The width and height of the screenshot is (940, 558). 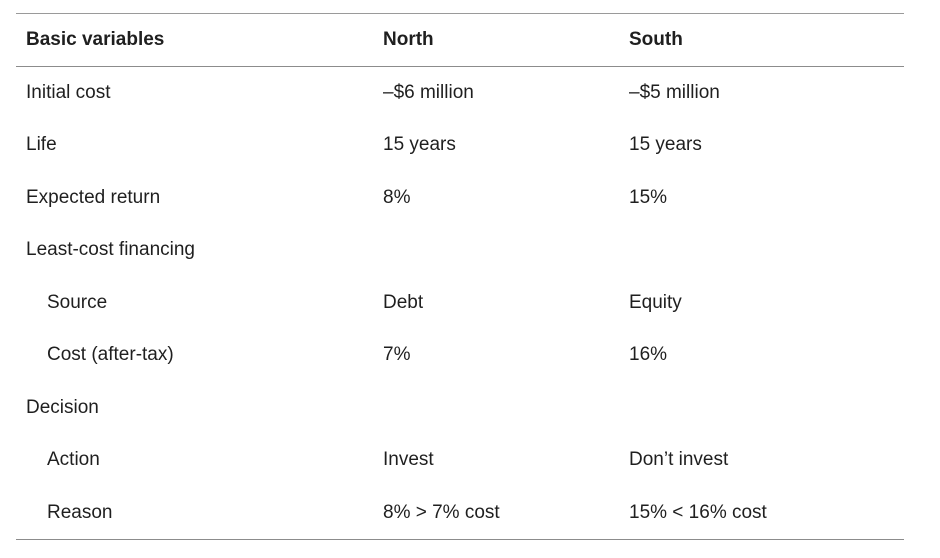 I want to click on table-row: Least-cost financing, so click(x=460, y=250).